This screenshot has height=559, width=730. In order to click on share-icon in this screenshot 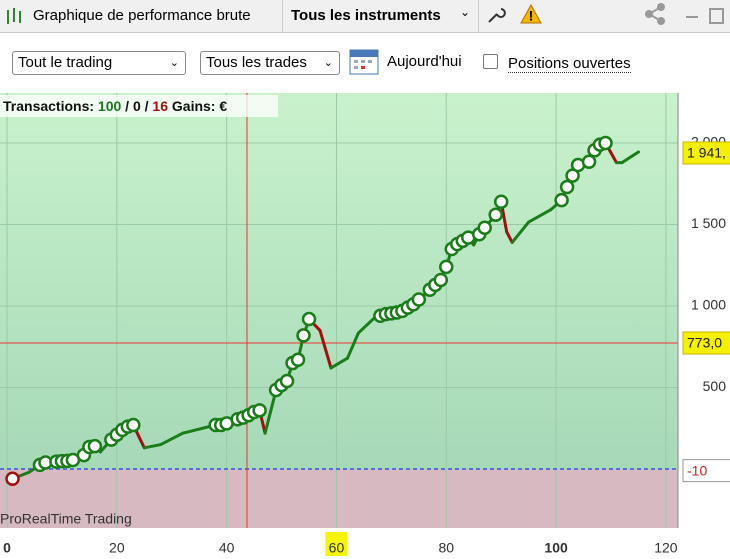, I will do `click(658, 15)`.